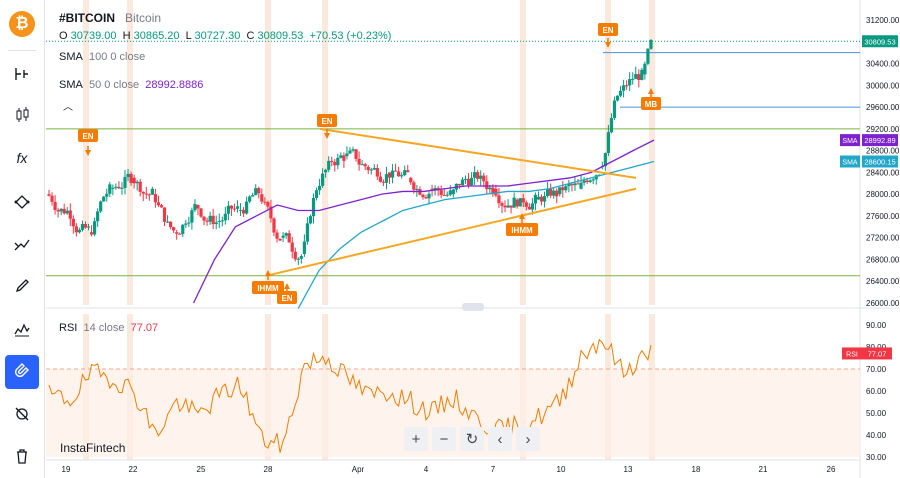  Describe the element at coordinates (876, 413) in the screenshot. I see `rsi-tick: 50.00` at that location.